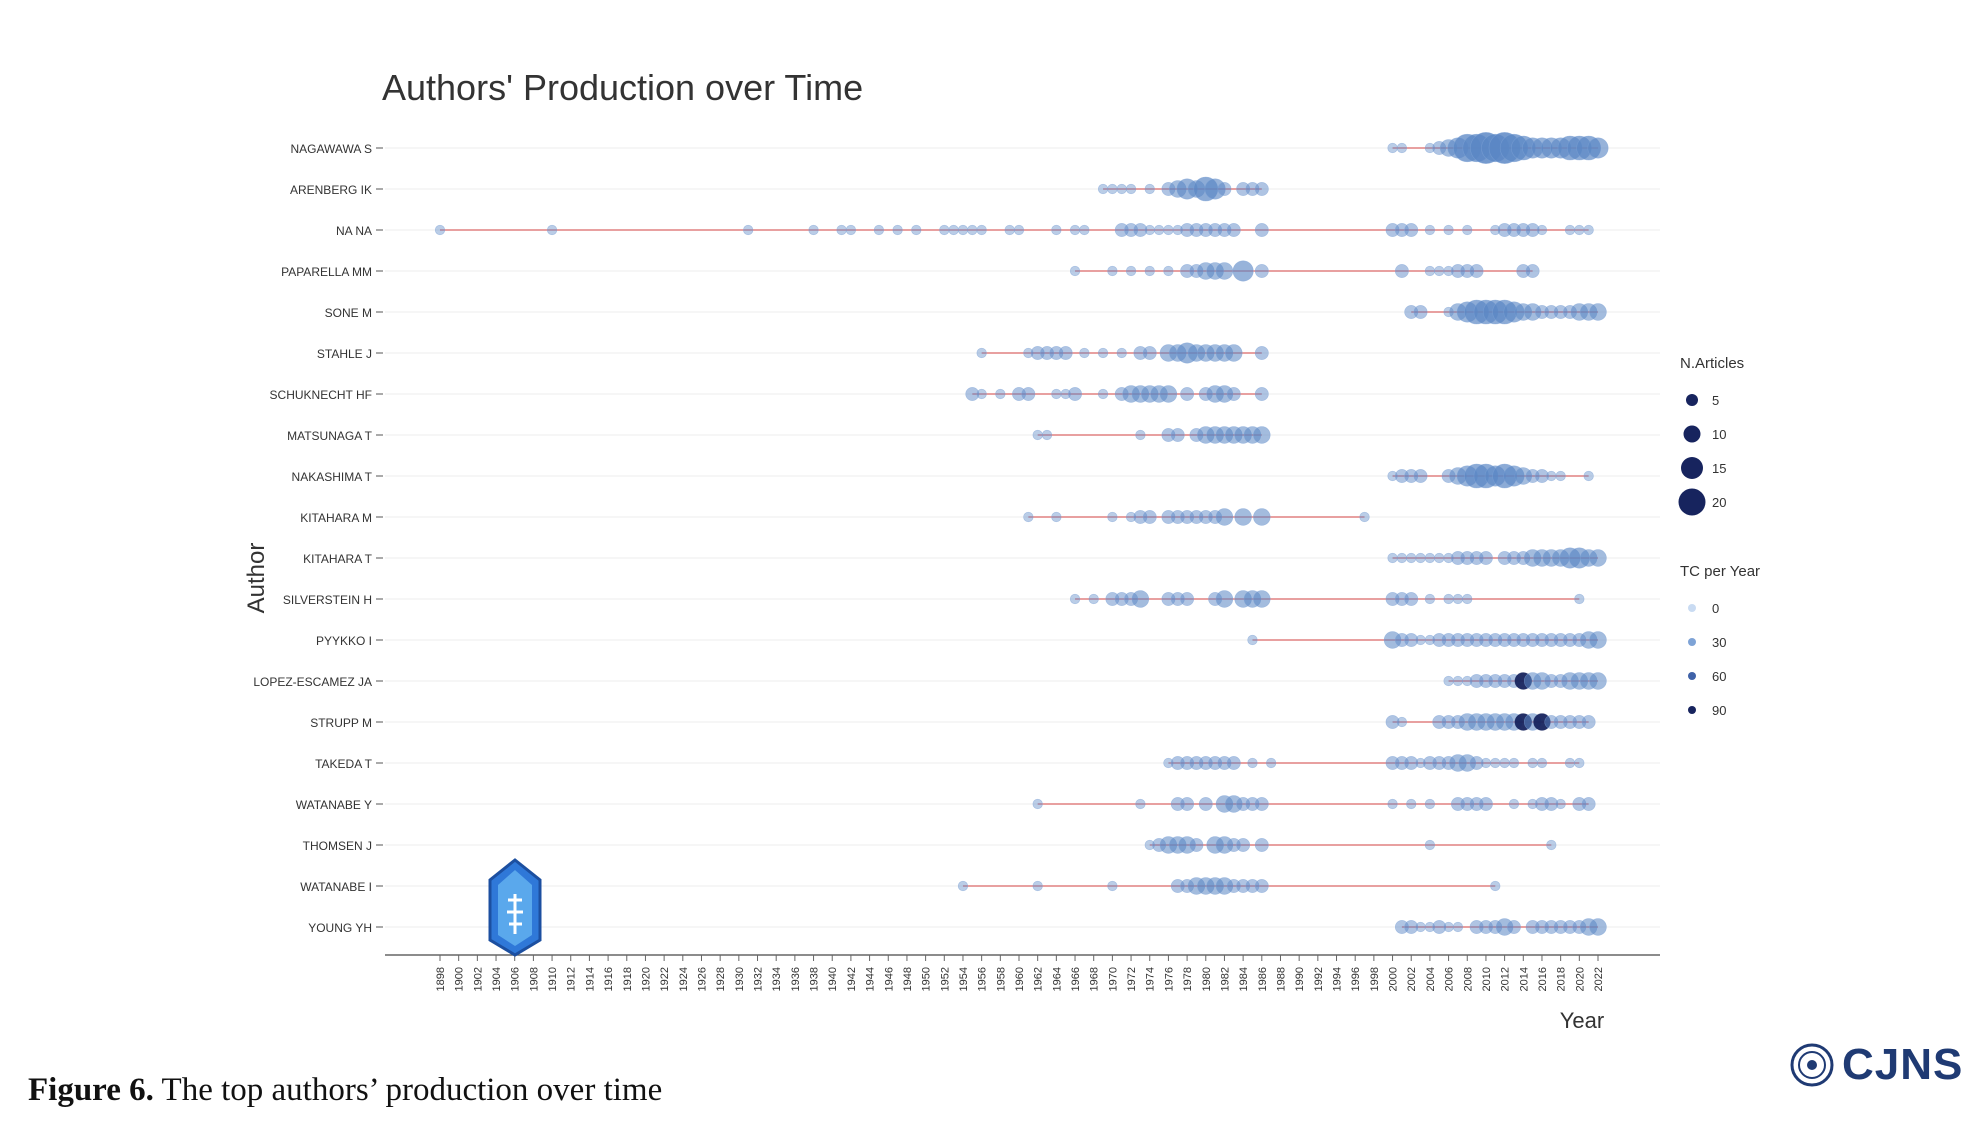  What do you see at coordinates (934, 599) in the screenshot?
I see `author-row: SILVERSTEIN H` at bounding box center [934, 599].